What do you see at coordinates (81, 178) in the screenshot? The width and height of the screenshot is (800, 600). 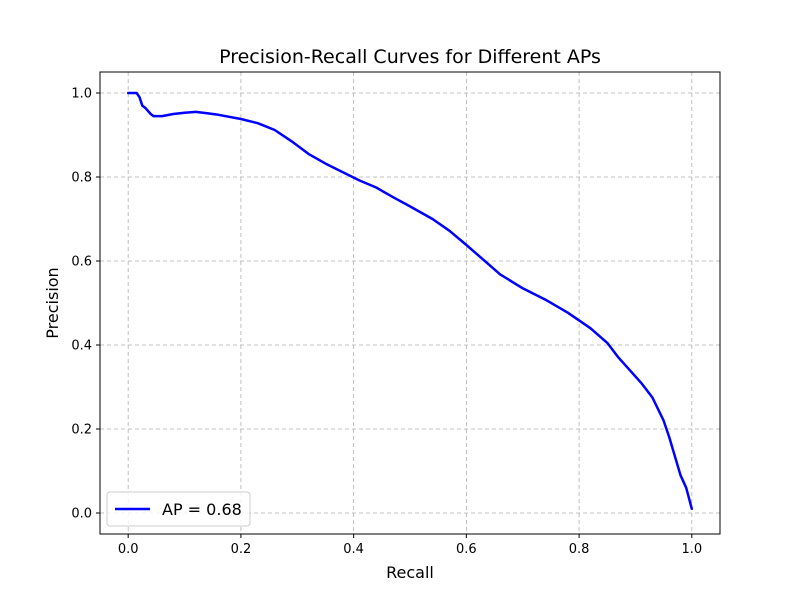 I see `y-tick-label: 0.8` at bounding box center [81, 178].